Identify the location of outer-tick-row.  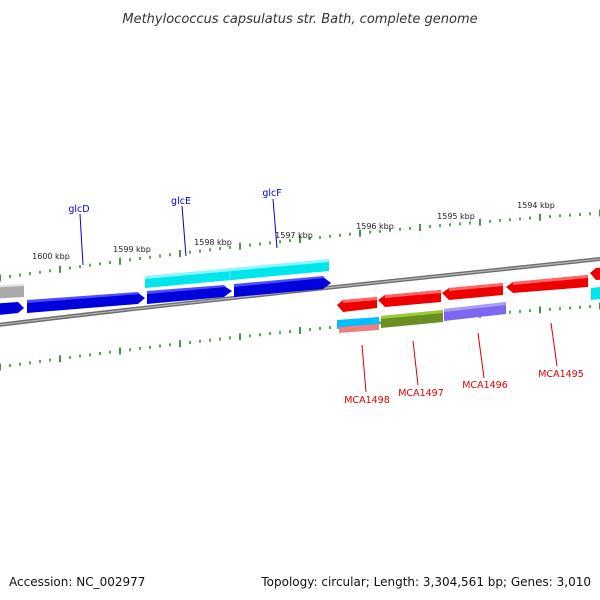
(300, 245).